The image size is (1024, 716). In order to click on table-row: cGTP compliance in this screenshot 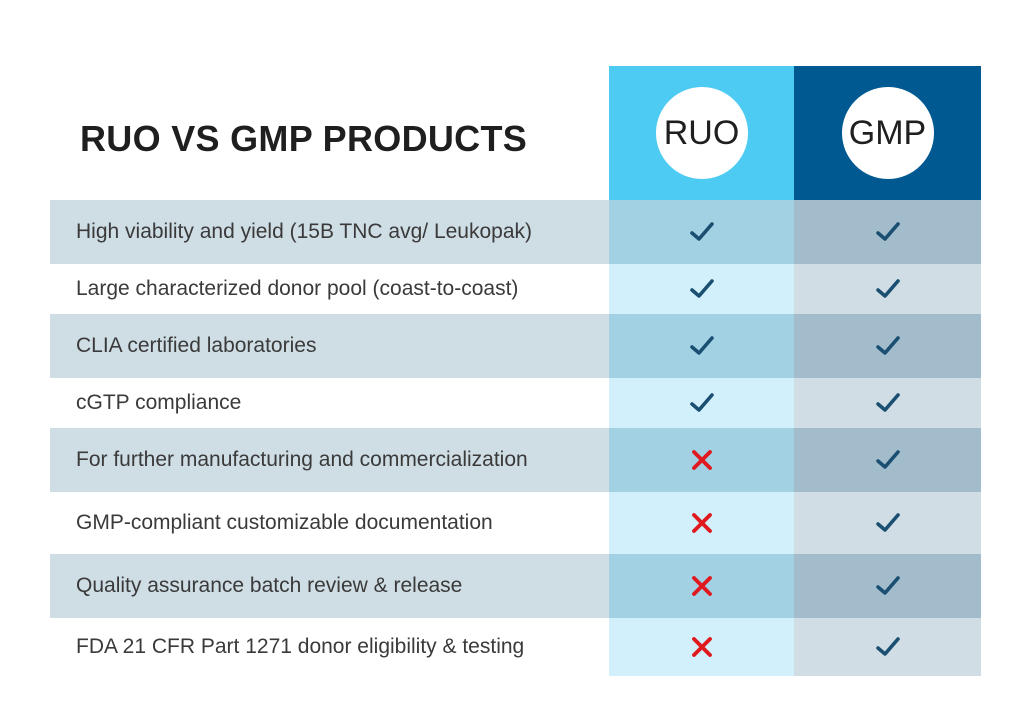, I will do `click(515, 403)`.